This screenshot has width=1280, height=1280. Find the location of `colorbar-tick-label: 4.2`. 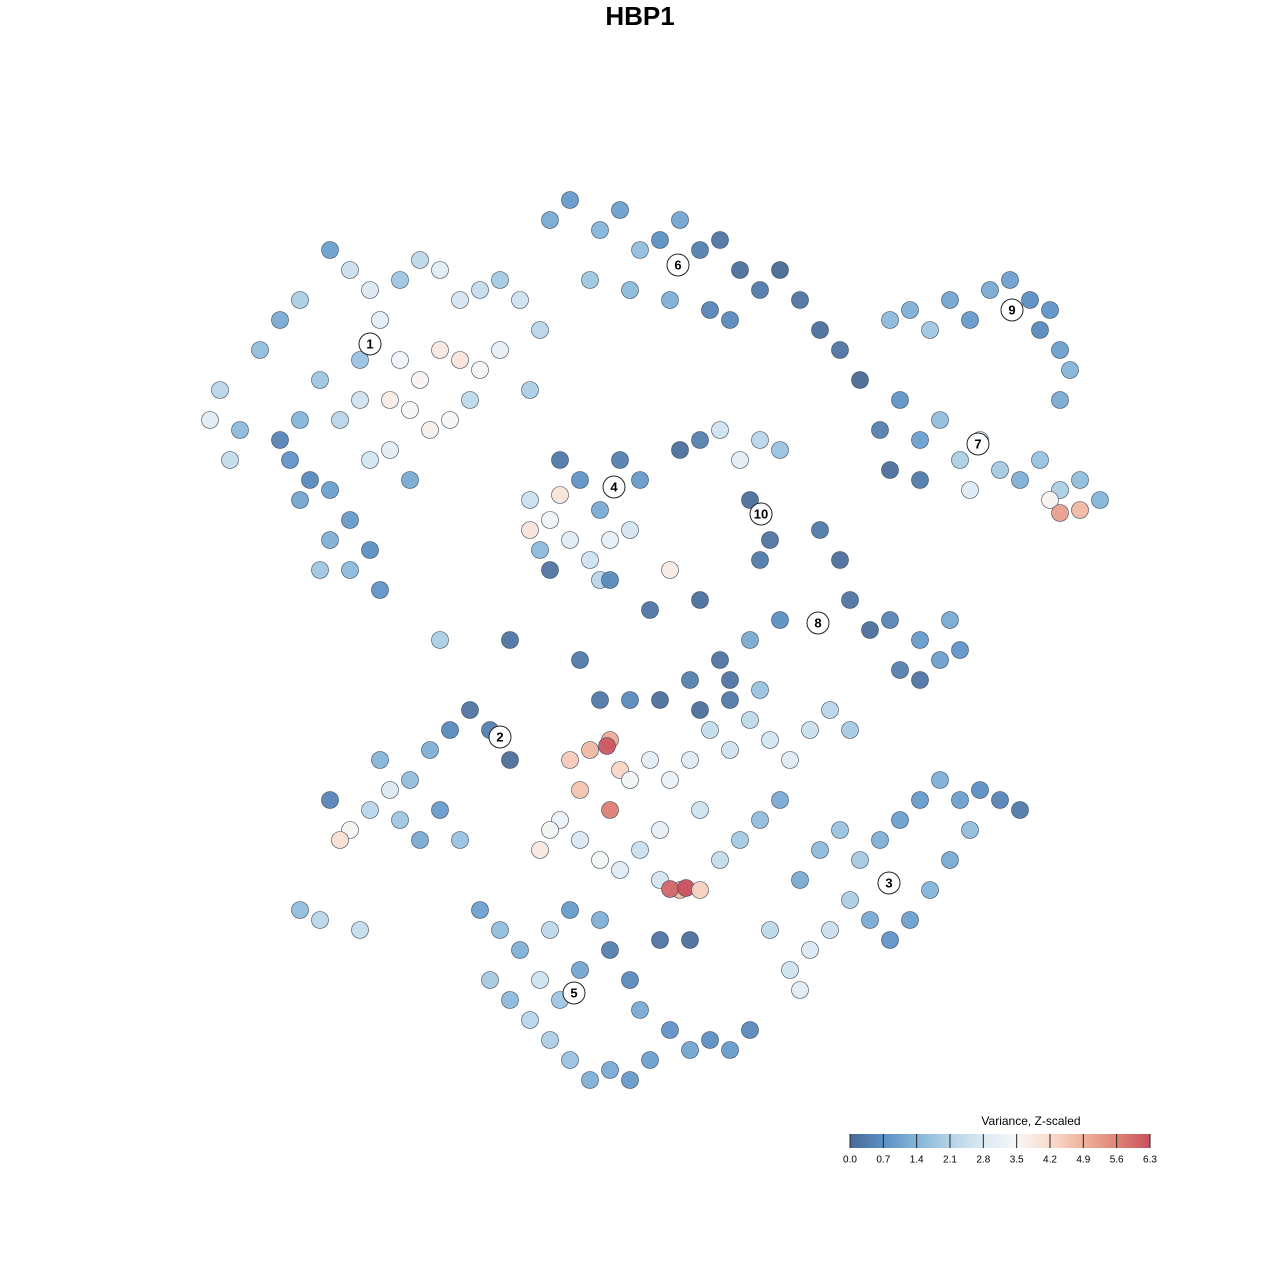

colorbar-tick-label: 4.2 is located at coordinates (1050, 1160).